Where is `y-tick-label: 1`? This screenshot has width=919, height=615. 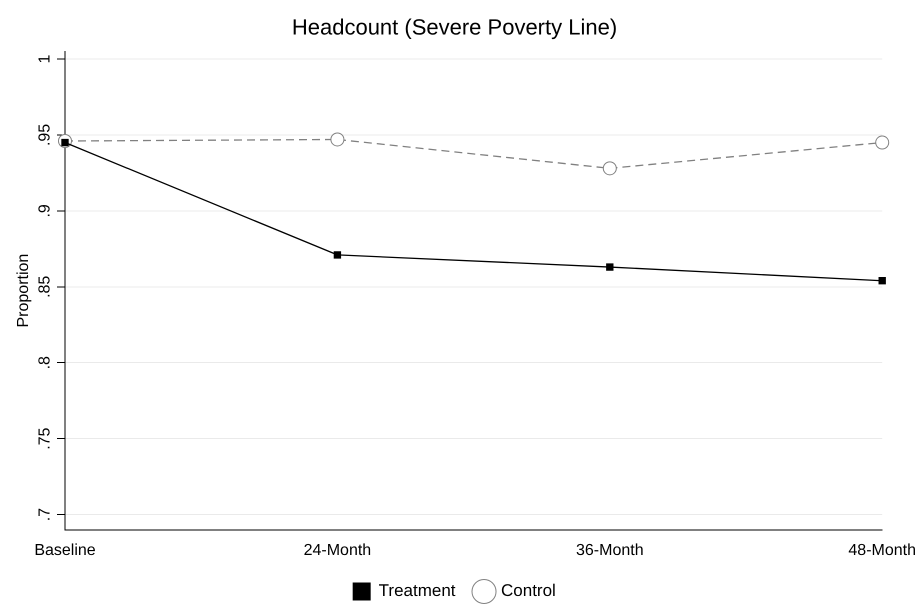 y-tick-label: 1 is located at coordinates (45, 59).